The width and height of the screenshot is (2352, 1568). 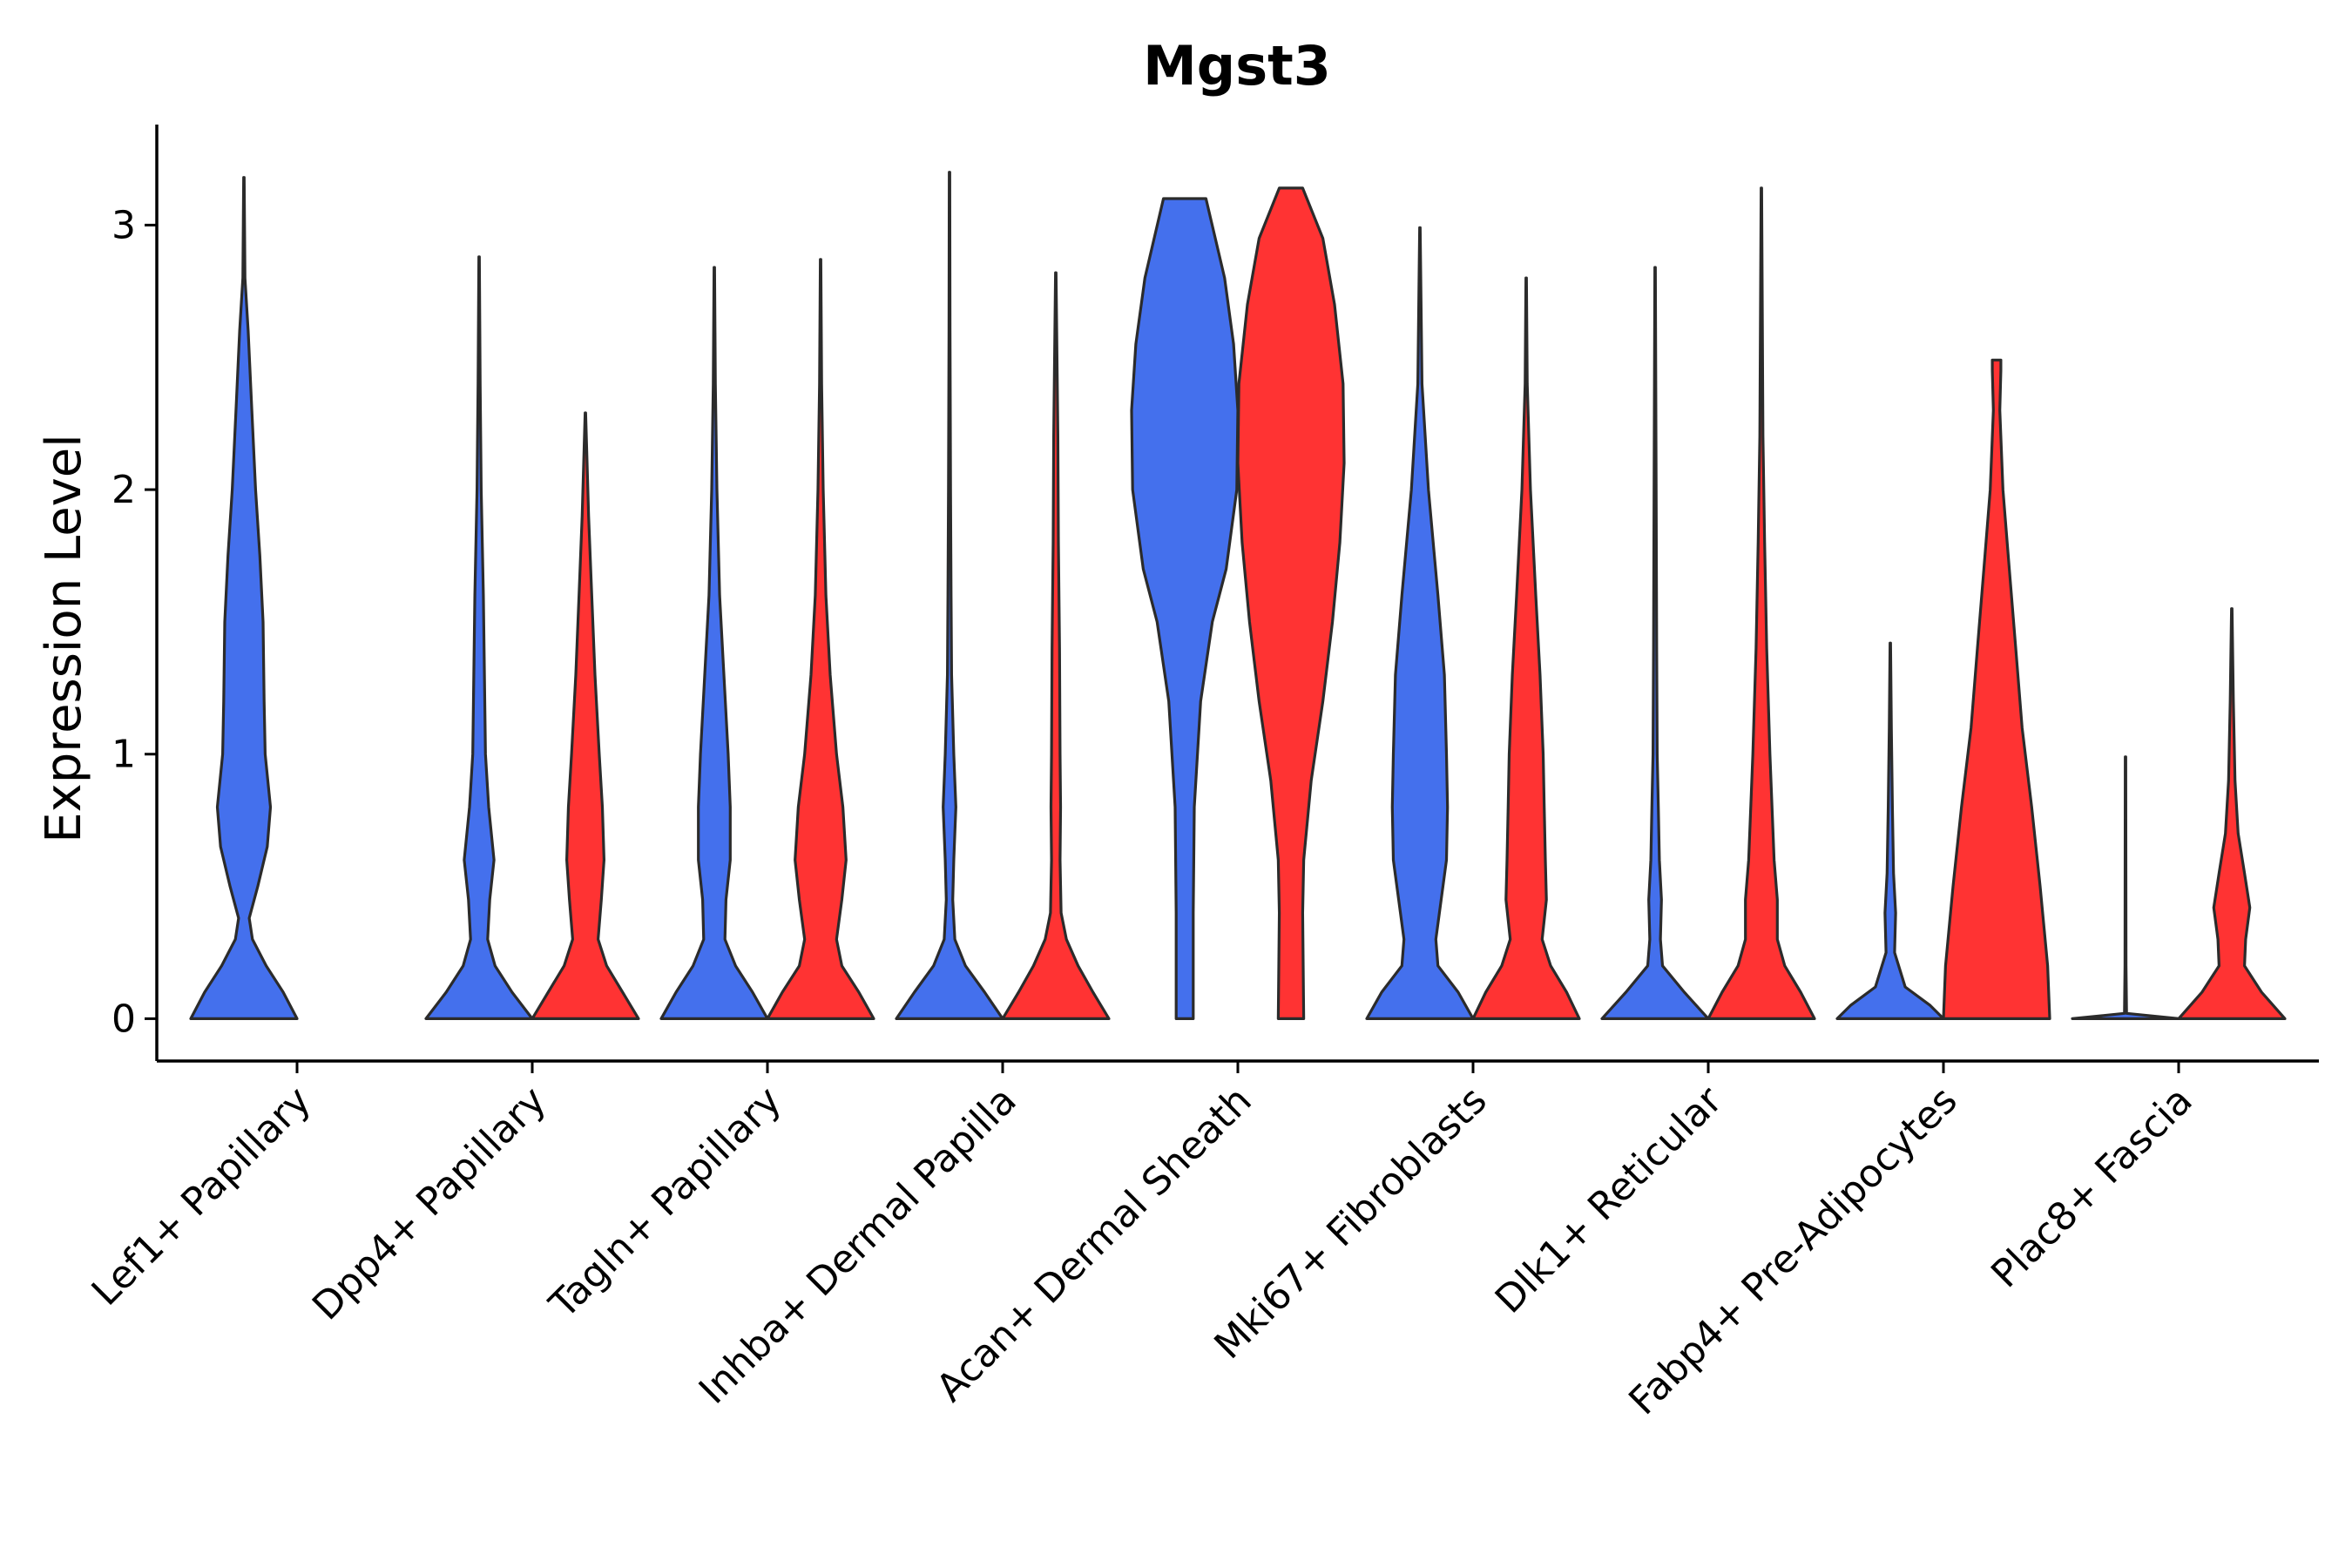 What do you see at coordinates (665, 1203) in the screenshot?
I see `x-tick-label-tagln-papillary: Tagln+ Papillary` at bounding box center [665, 1203].